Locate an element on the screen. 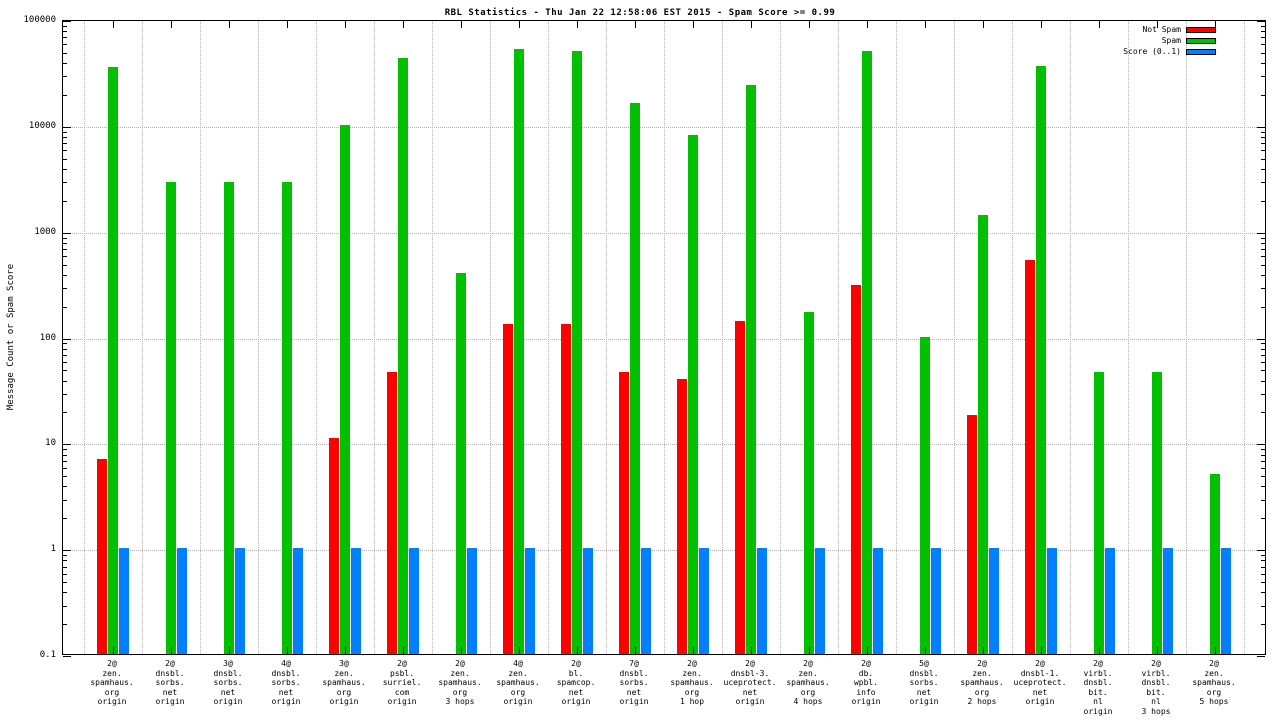 The width and height of the screenshot is (1280, 720). legend-label: Not Spam is located at coordinates (1161, 29).